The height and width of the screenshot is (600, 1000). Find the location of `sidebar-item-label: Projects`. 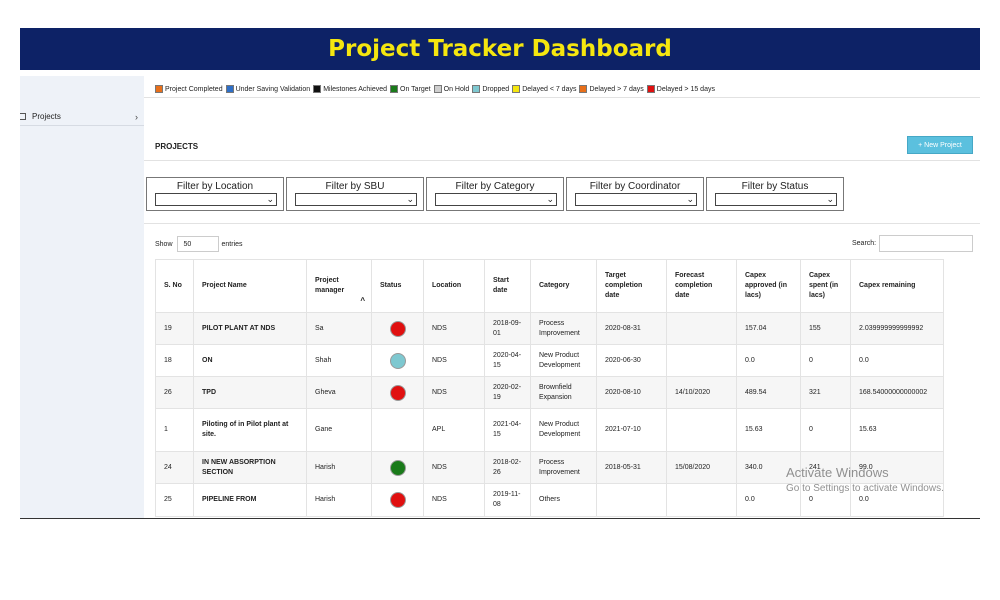

sidebar-item-label: Projects is located at coordinates (46, 116).